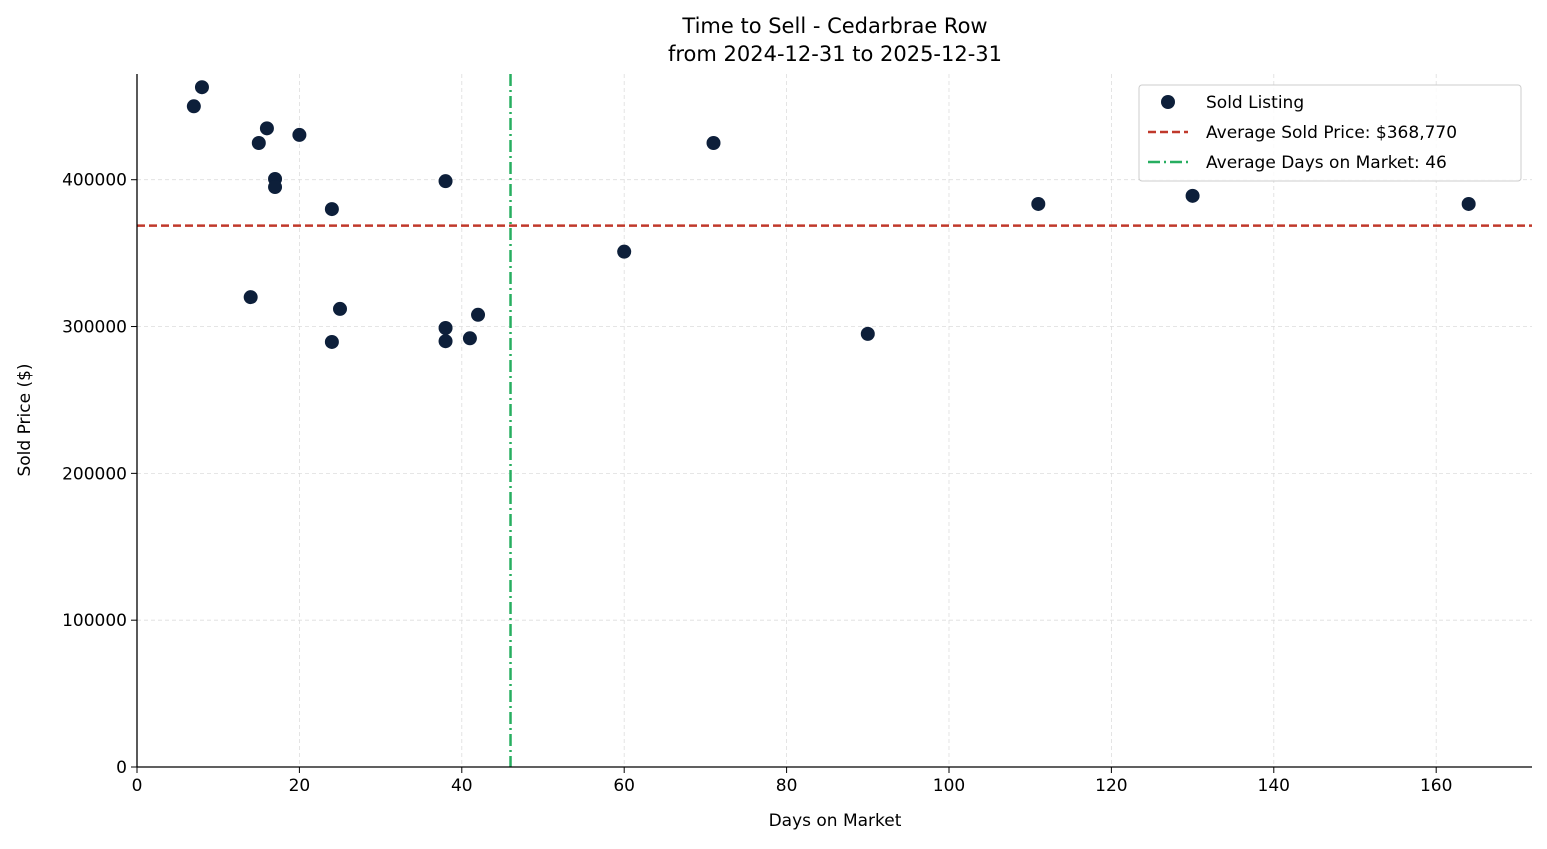  Describe the element at coordinates (94, 621) in the screenshot. I see `y-tick-label: 100000` at that location.